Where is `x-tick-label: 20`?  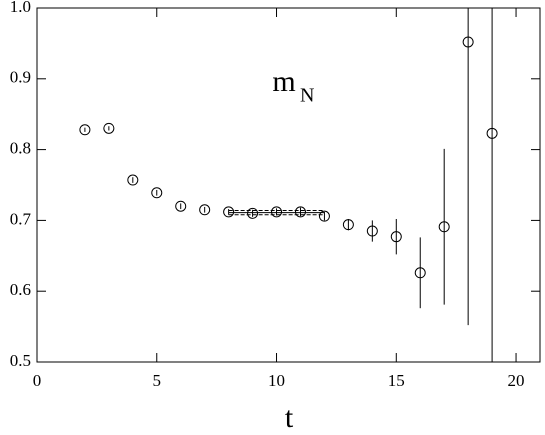 x-tick-label: 20 is located at coordinates (516, 380).